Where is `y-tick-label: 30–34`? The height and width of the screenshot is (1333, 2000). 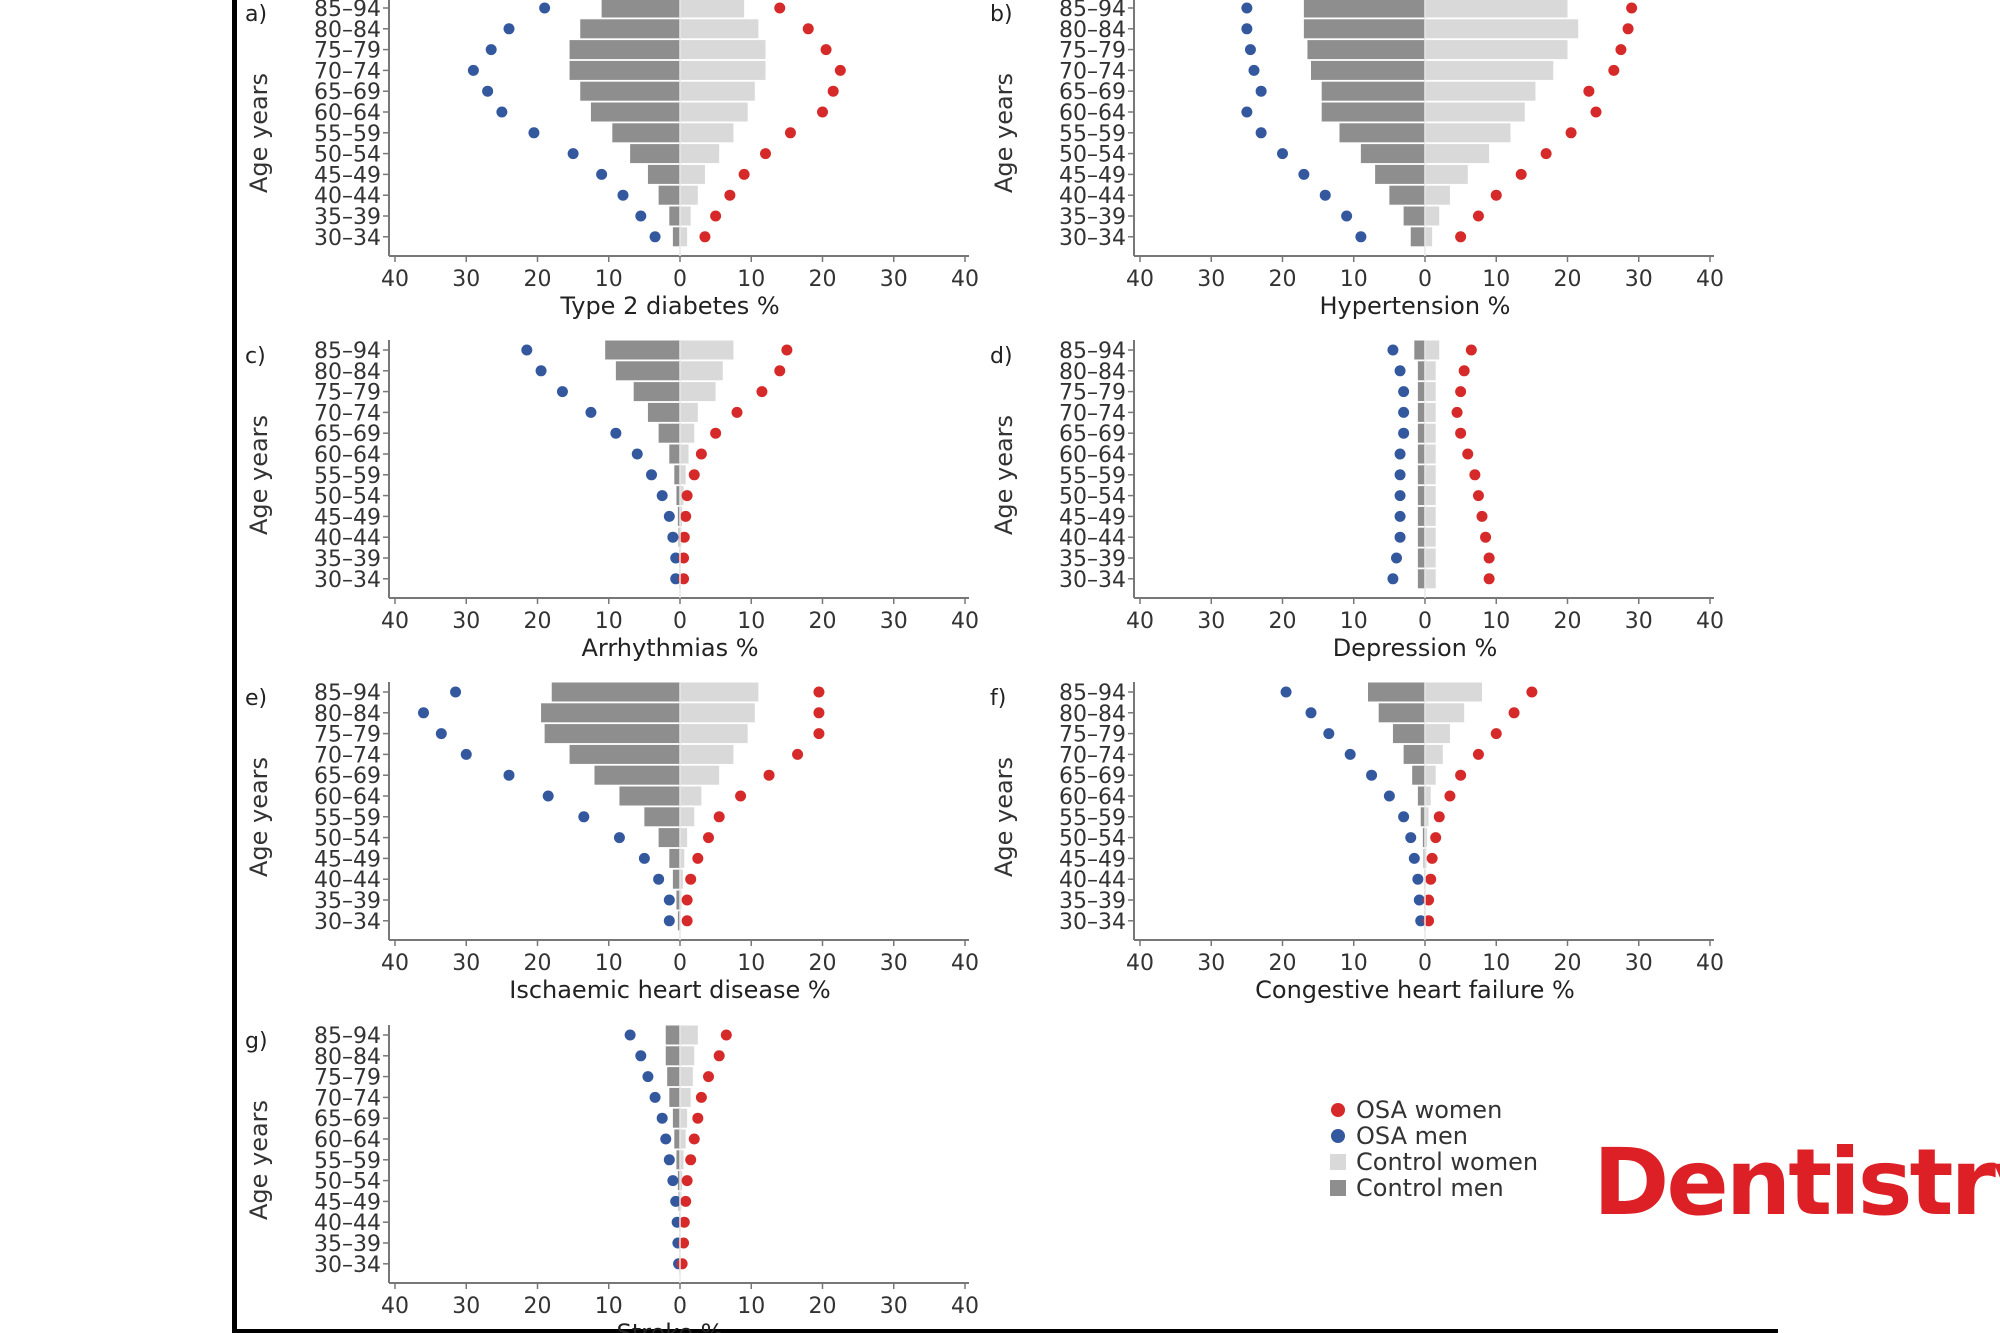 y-tick-label: 30–34 is located at coordinates (347, 580).